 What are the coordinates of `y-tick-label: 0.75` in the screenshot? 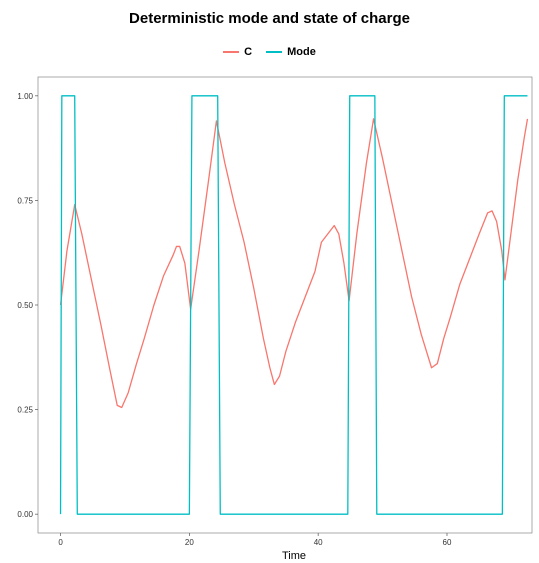 It's located at (25, 200).